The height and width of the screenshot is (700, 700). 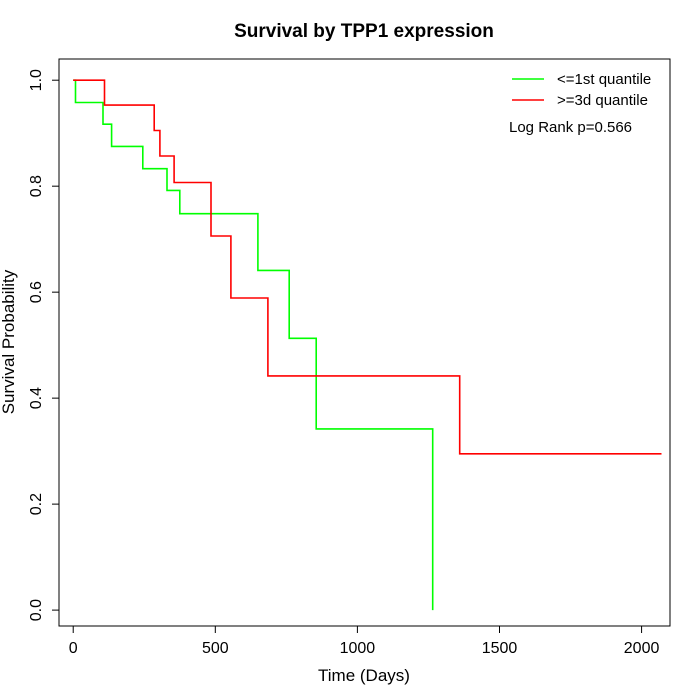 What do you see at coordinates (581, 90) in the screenshot?
I see `legend: <=1st quantile >=3d quantile` at bounding box center [581, 90].